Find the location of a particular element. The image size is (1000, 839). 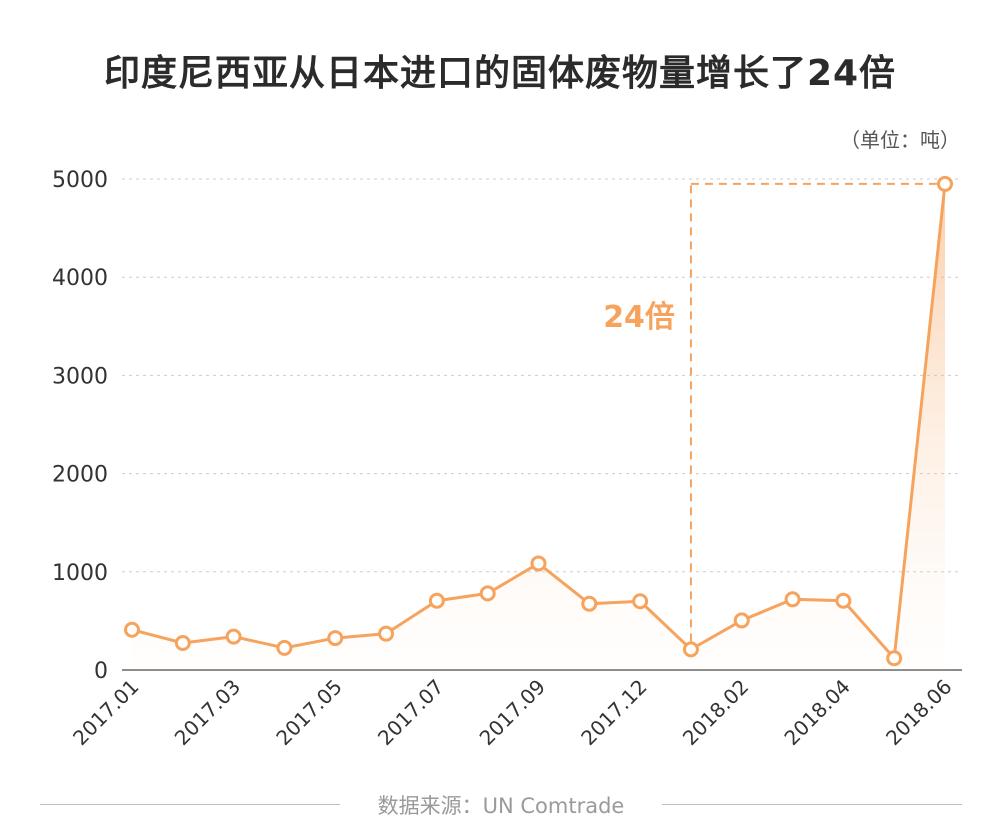

point-2017.03 is located at coordinates (233, 636).